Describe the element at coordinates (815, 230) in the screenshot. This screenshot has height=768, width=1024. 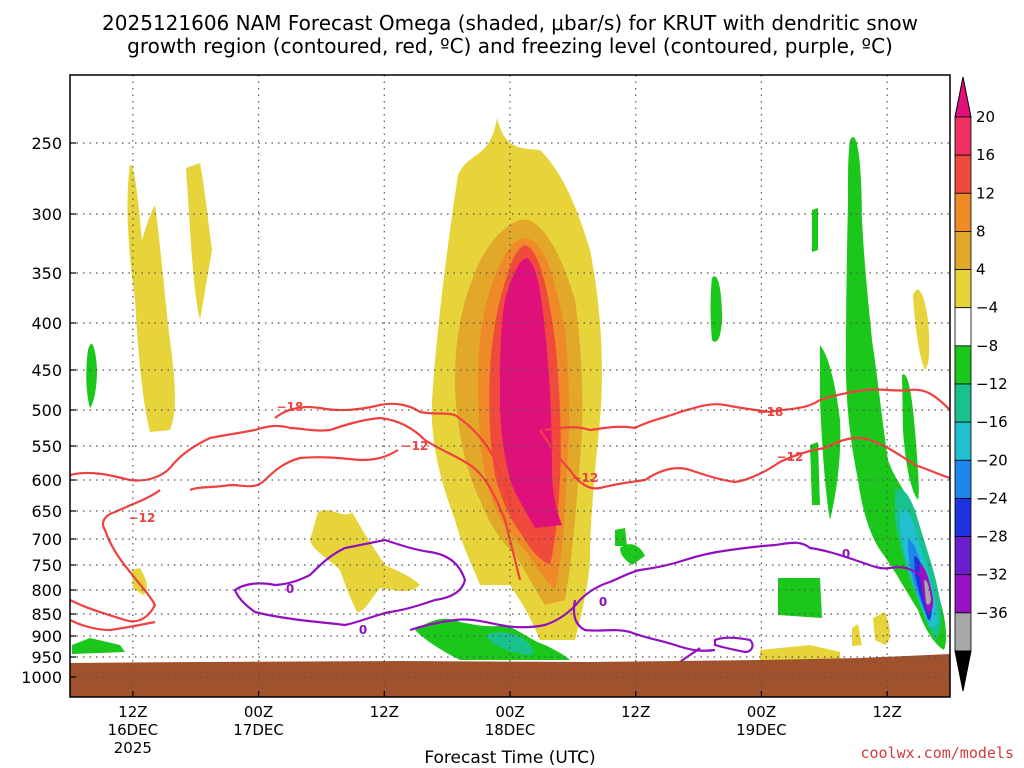
I see `omega-fill-neg4-r2` at that location.